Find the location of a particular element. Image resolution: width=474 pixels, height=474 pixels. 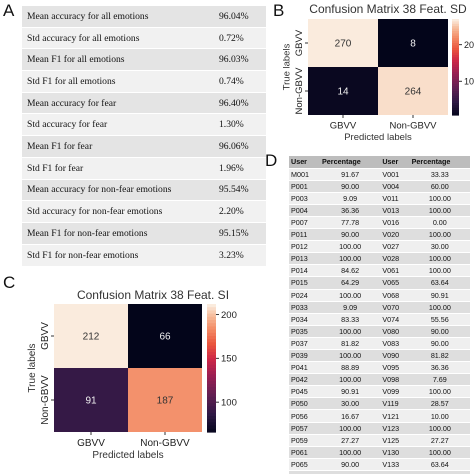

user-table-row: P039 100.00 V090 81.82 is located at coordinates (379, 355).